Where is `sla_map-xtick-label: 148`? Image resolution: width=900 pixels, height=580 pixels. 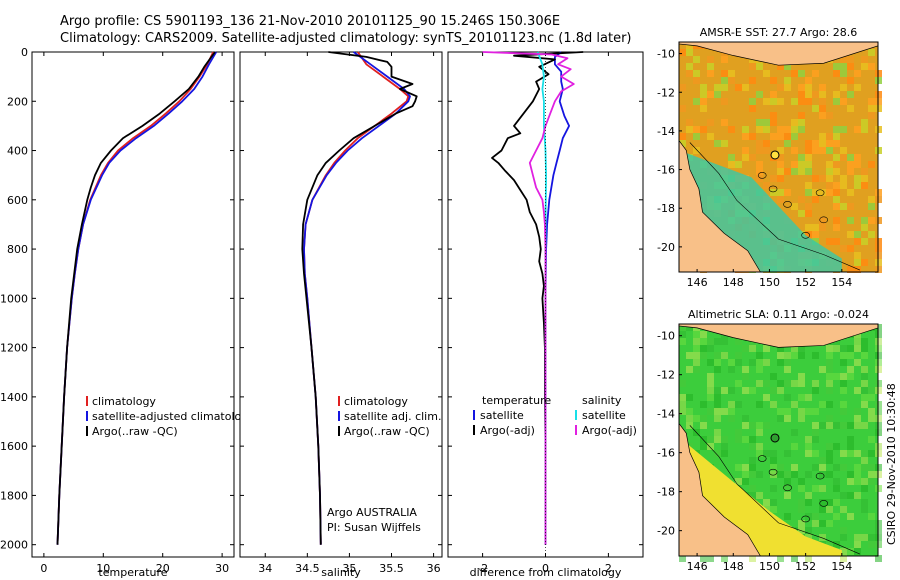
sla_map-xtick-label: 148 is located at coordinates (733, 566).